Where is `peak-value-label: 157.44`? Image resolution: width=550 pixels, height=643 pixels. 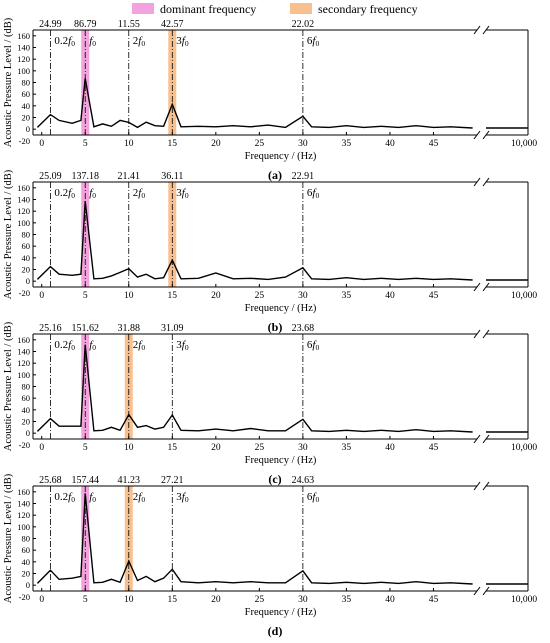
peak-value-label: 157.44 is located at coordinates (85, 480).